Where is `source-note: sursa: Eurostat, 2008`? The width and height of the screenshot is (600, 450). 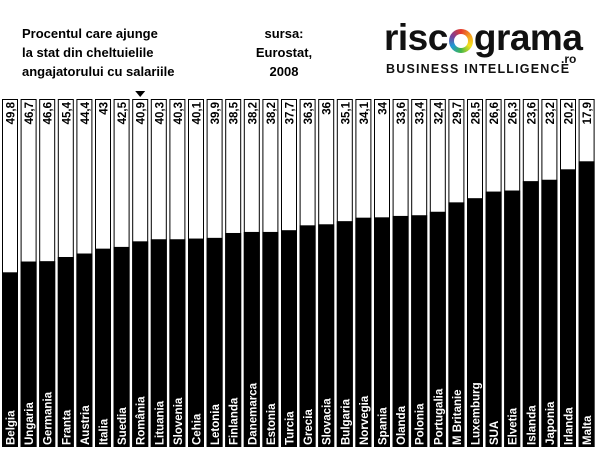 source-note: sursa: Eurostat, 2008 is located at coordinates (284, 52).